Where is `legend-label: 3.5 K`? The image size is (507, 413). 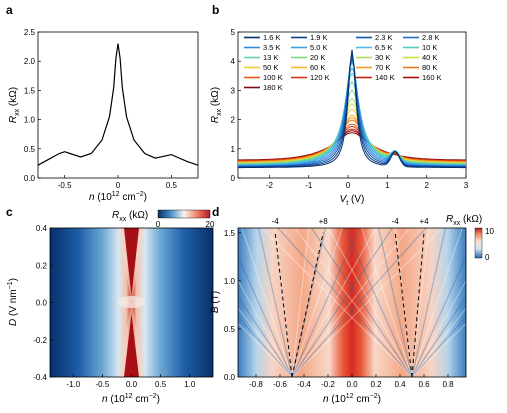
legend-label: 3.5 K is located at coordinates (272, 47).